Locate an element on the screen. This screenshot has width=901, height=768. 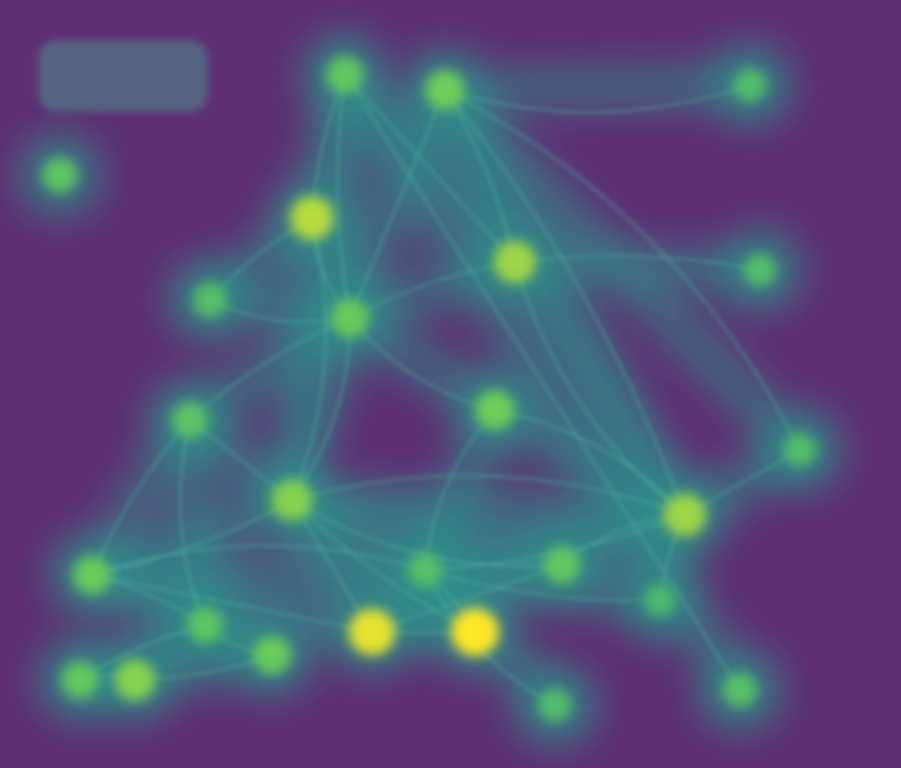
logo-badge is located at coordinates (123, 76).